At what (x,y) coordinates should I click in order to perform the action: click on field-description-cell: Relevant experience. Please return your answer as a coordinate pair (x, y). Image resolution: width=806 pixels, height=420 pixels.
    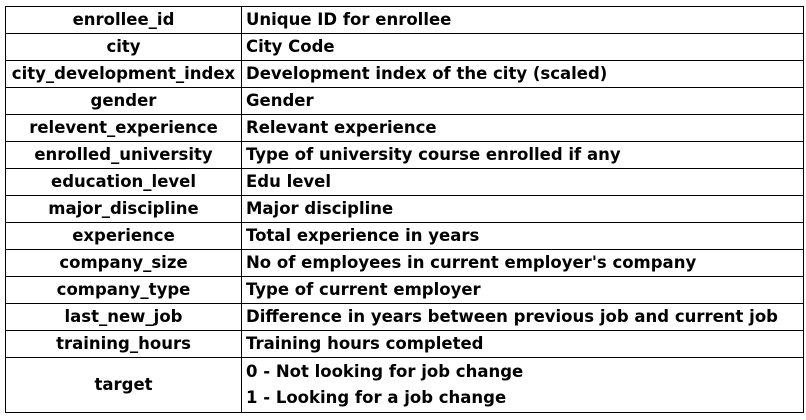
    Looking at the image, I should click on (522, 128).